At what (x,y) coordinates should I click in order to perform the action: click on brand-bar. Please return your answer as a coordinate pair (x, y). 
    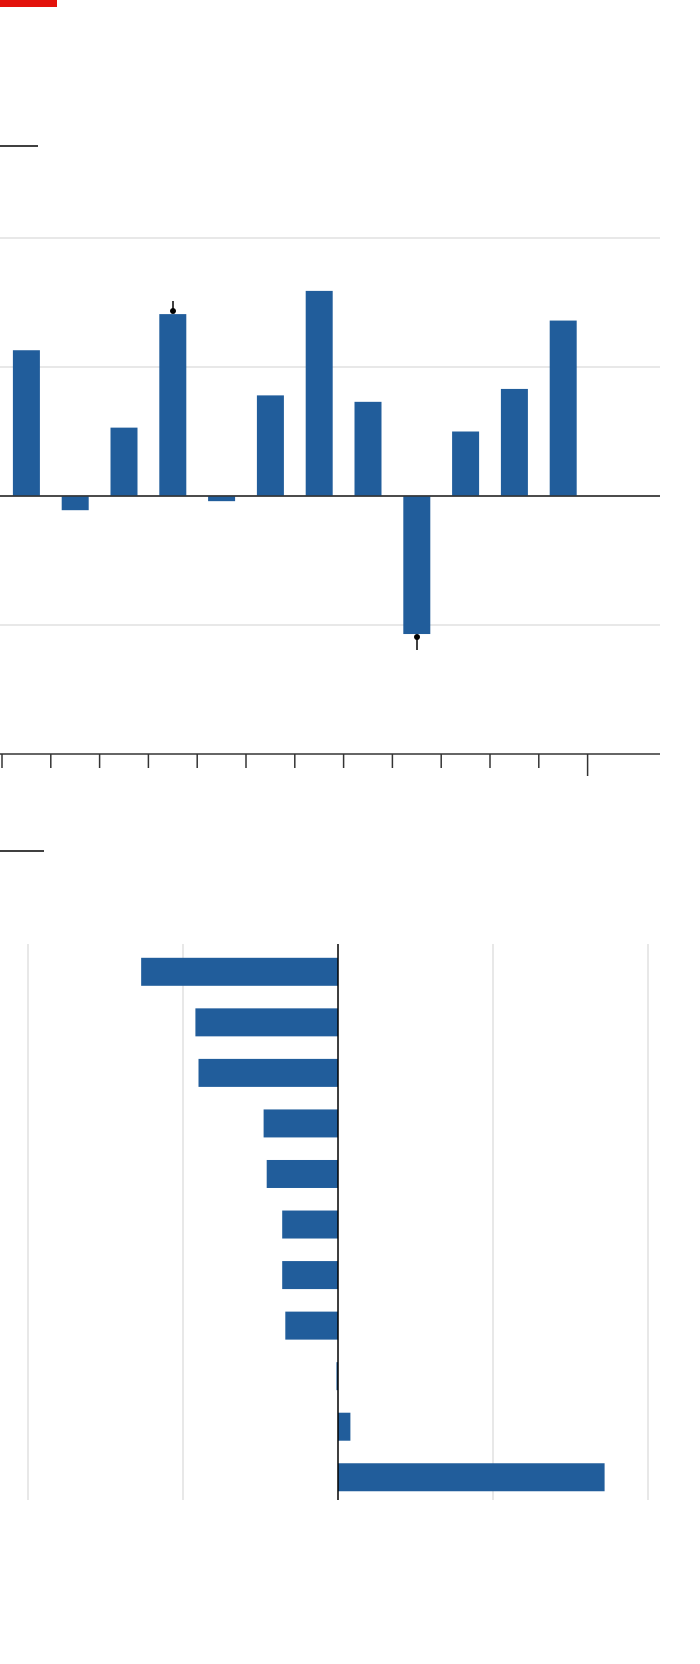
    Looking at the image, I should click on (28, 3).